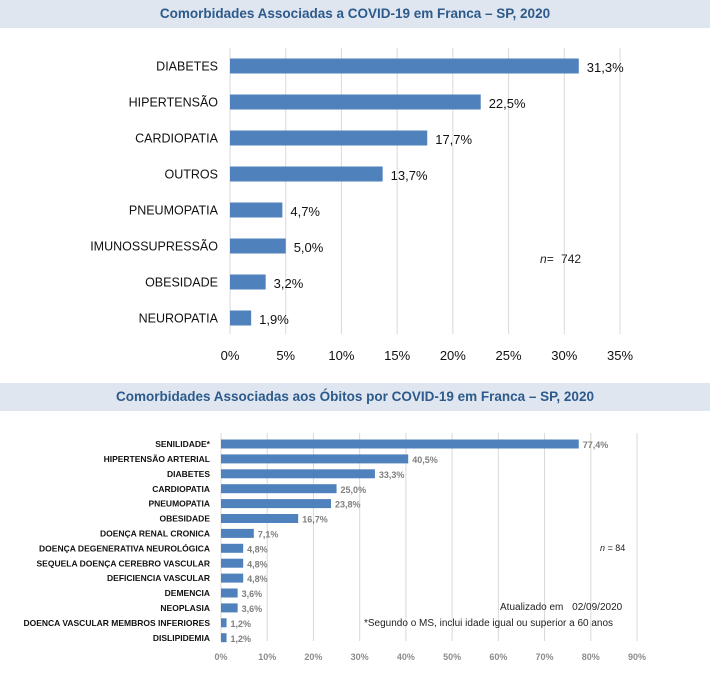  Describe the element at coordinates (571, 259) in the screenshot. I see `n-value: 742` at that location.